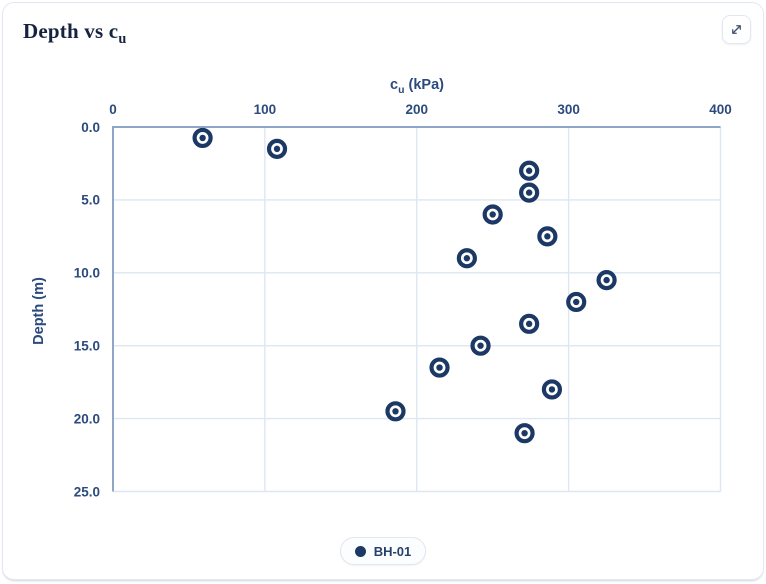 The image size is (766, 584). I want to click on legend: BH-01, so click(383, 551).